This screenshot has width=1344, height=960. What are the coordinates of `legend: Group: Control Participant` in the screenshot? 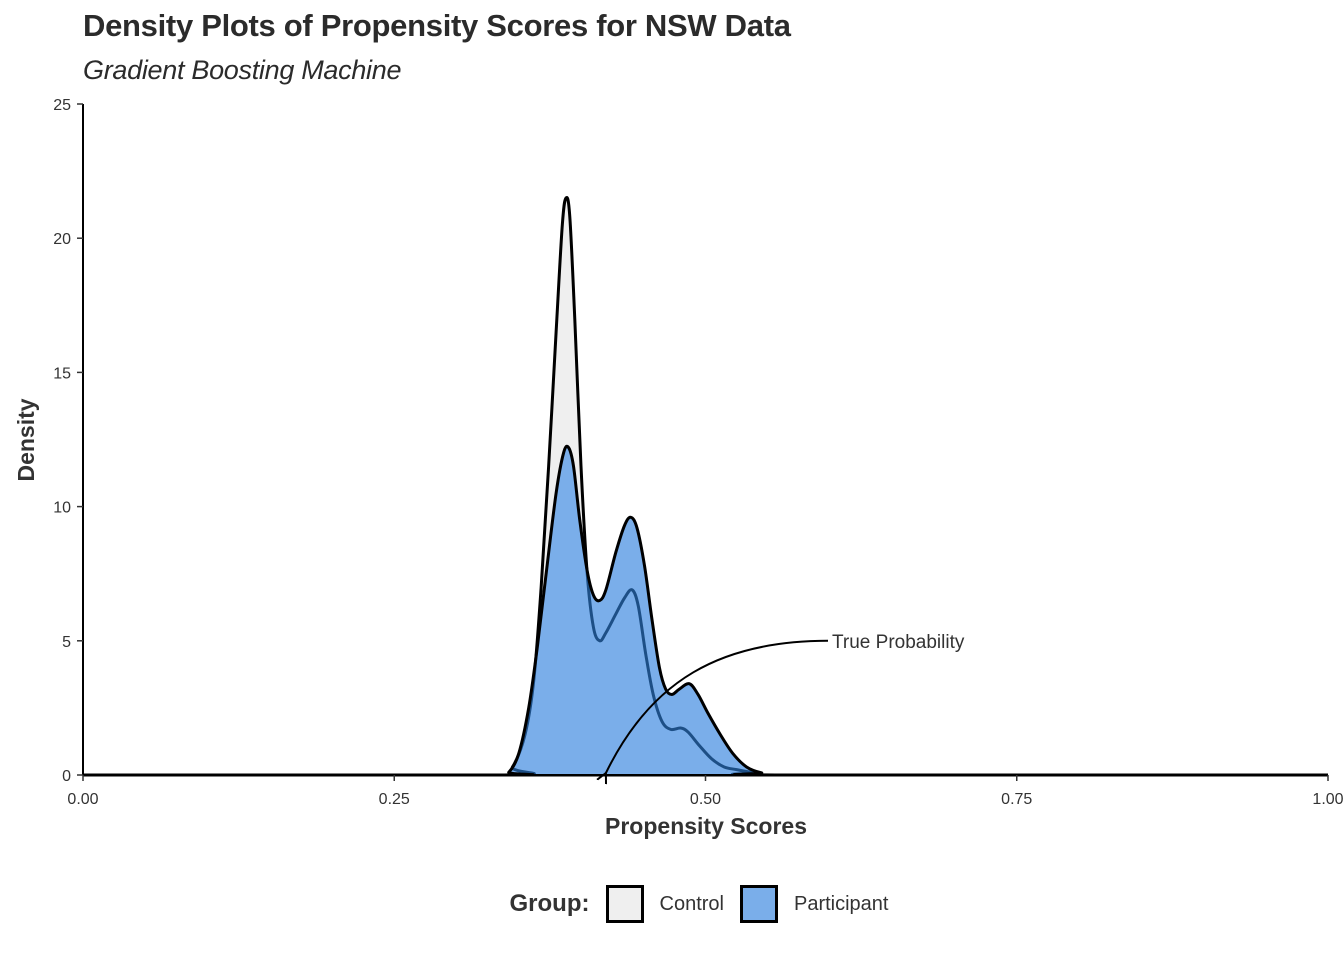 It's located at (672, 904).